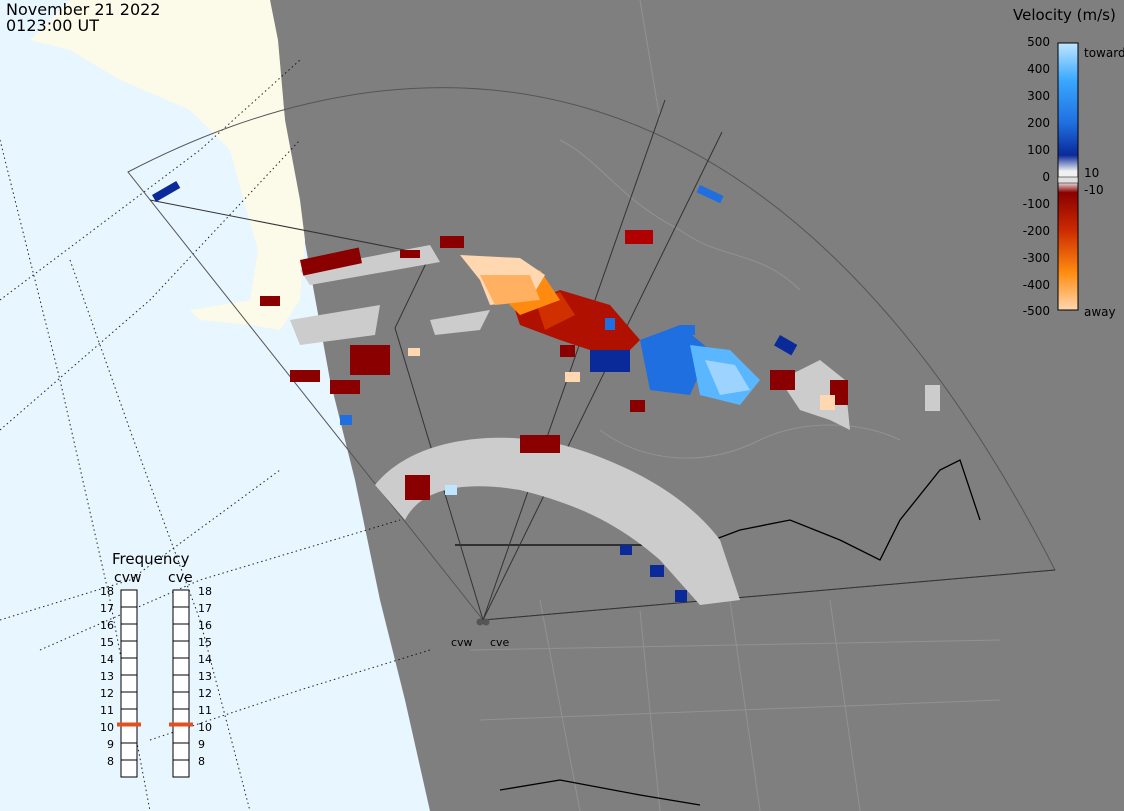 Image resolution: width=1124 pixels, height=811 pixels. Describe the element at coordinates (600, 792) in the screenshot. I see `southern-border` at that location.